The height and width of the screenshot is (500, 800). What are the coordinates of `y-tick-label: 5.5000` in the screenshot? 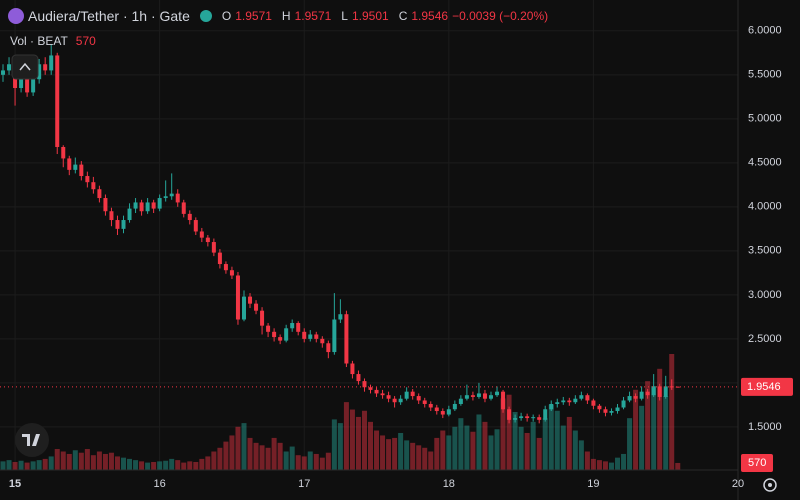 It's located at (765, 75).